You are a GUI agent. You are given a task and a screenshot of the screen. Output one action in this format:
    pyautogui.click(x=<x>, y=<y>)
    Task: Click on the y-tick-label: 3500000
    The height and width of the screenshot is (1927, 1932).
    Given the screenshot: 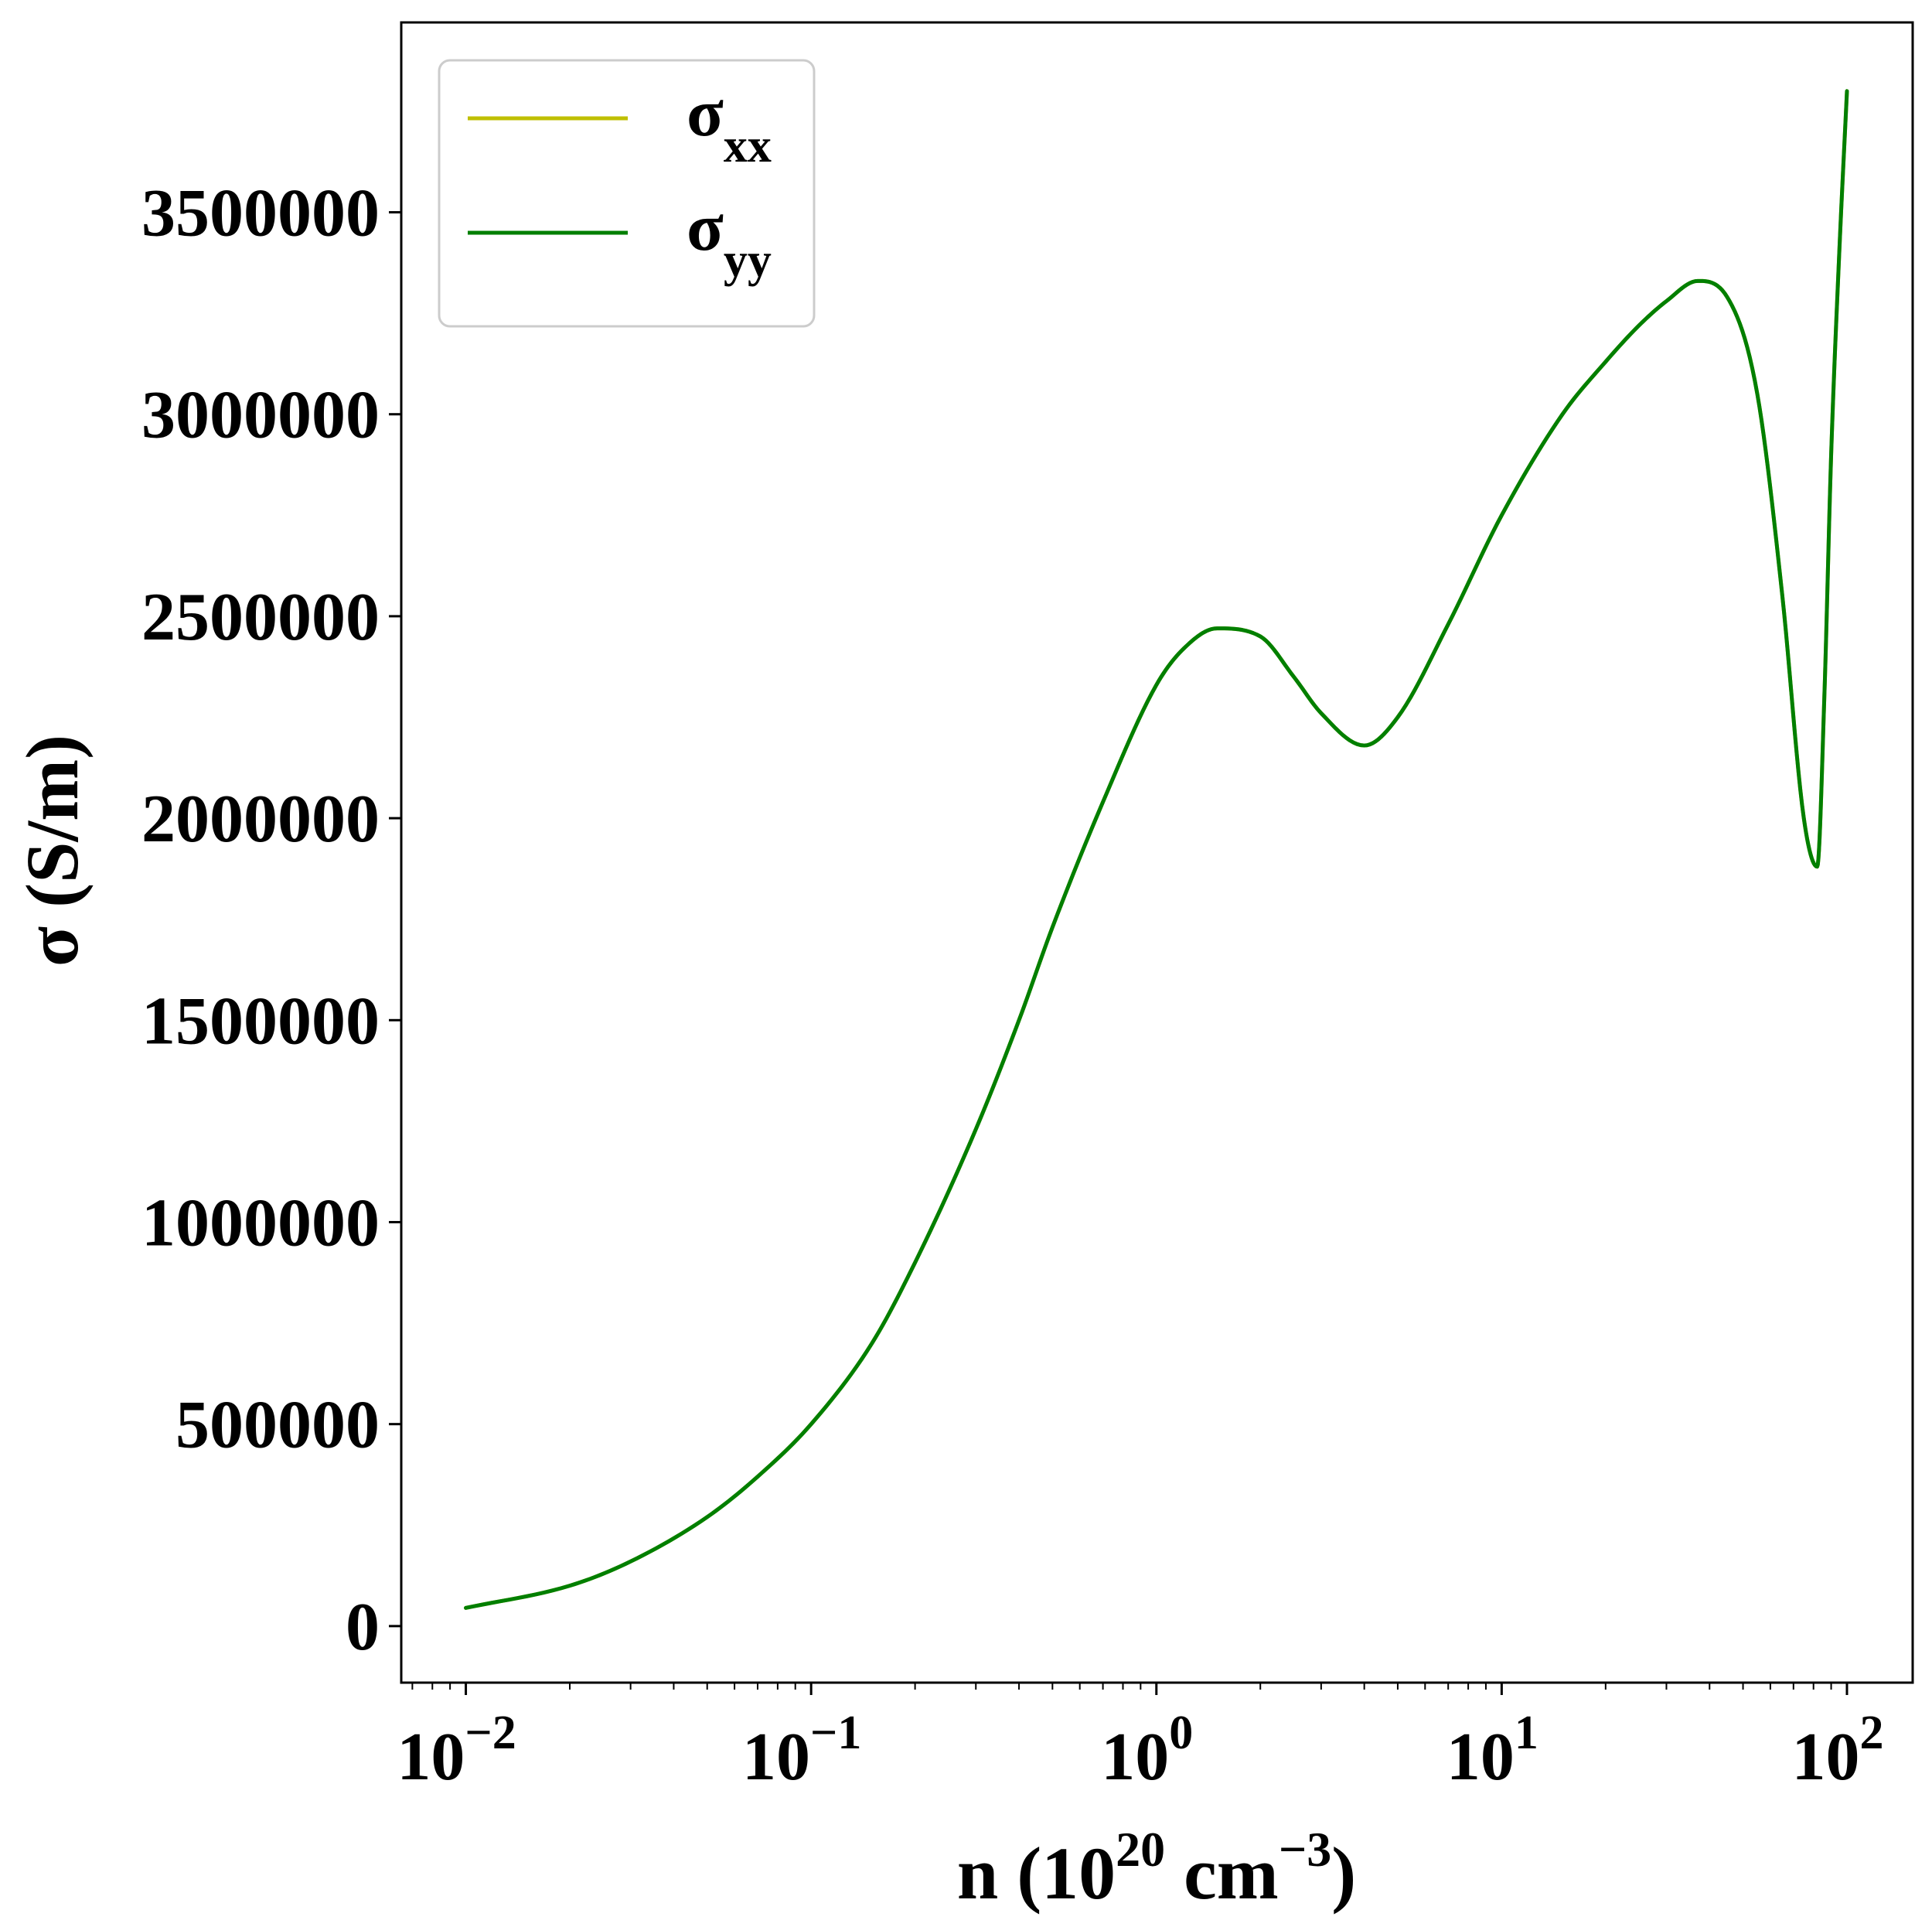 What is the action you would take?
    pyautogui.click(x=260, y=213)
    